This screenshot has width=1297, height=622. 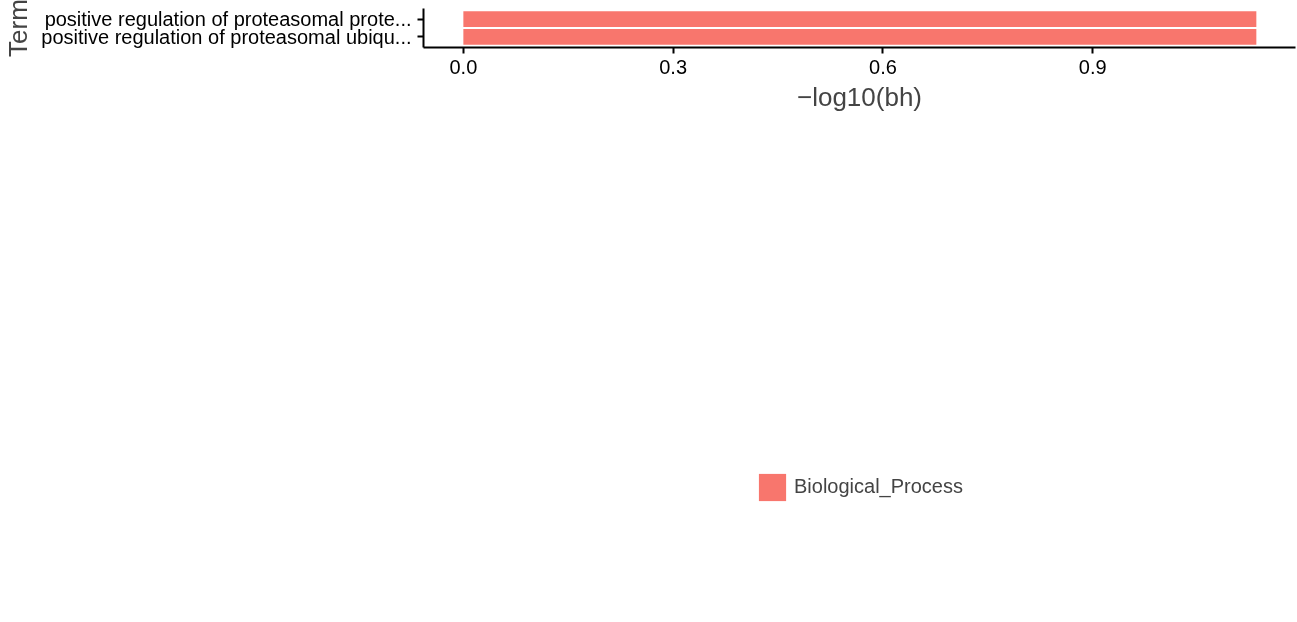 I want to click on y-axis-title: Term, so click(x=18, y=28).